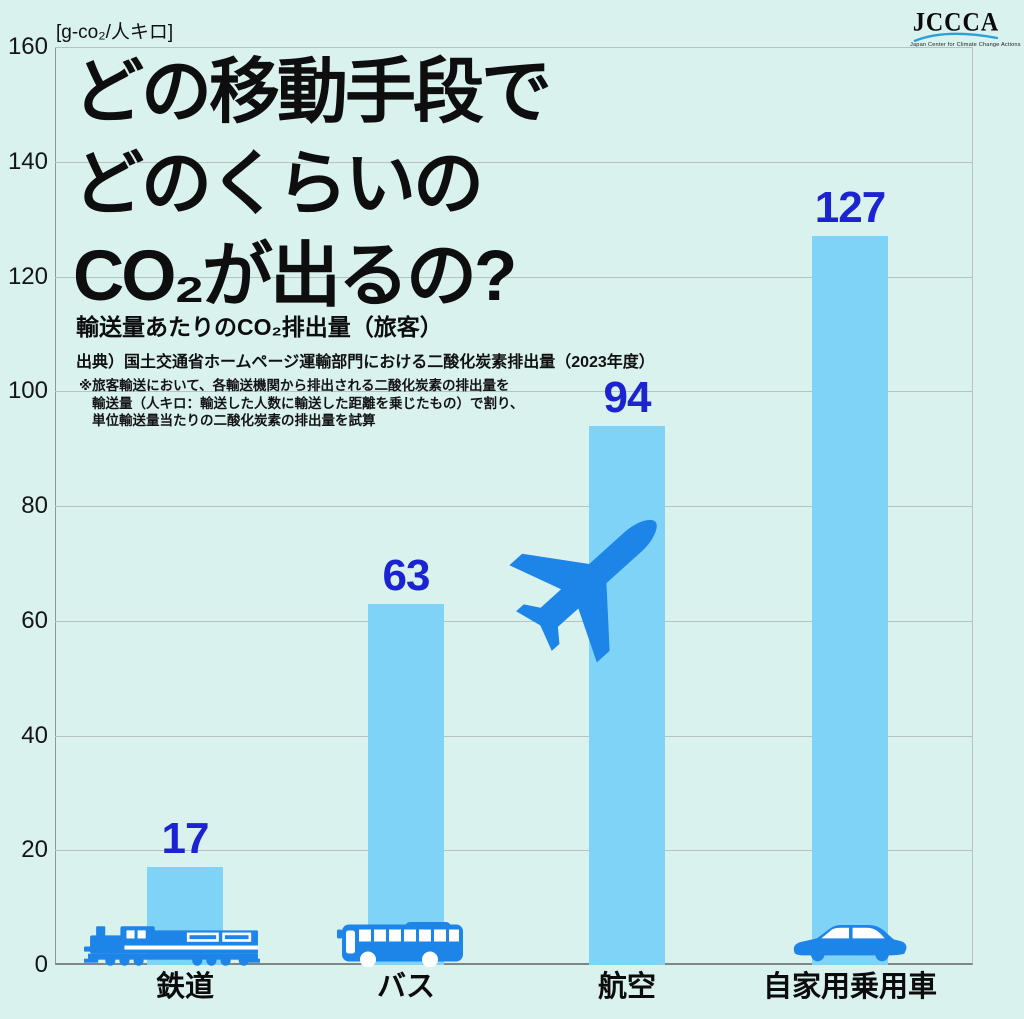  I want to click on bus-icon, so click(400, 943).